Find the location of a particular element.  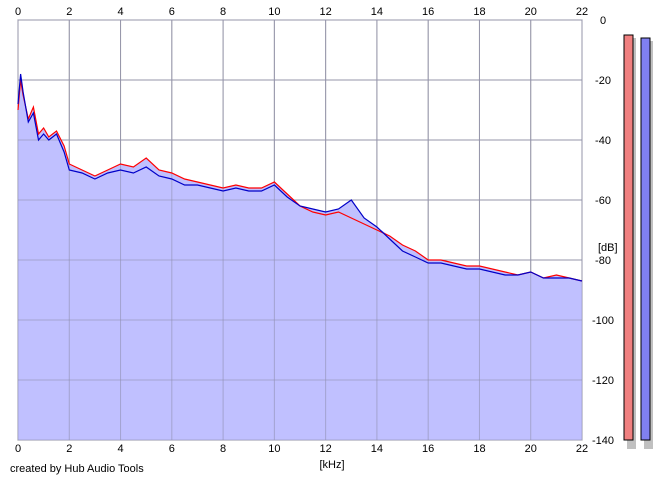

y-tick-label: 0 is located at coordinates (603, 21).